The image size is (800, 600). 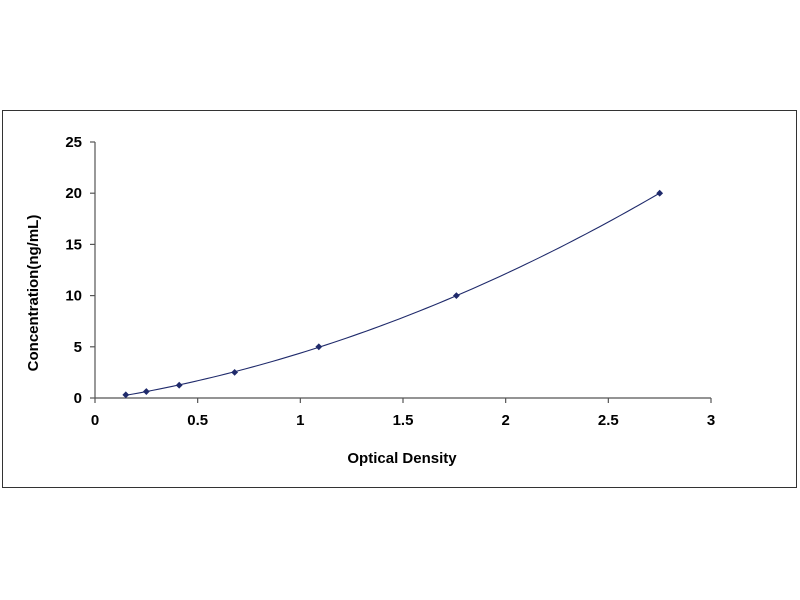 What do you see at coordinates (33, 293) in the screenshot?
I see `y-axis-title: Concentration(ng/mL)` at bounding box center [33, 293].